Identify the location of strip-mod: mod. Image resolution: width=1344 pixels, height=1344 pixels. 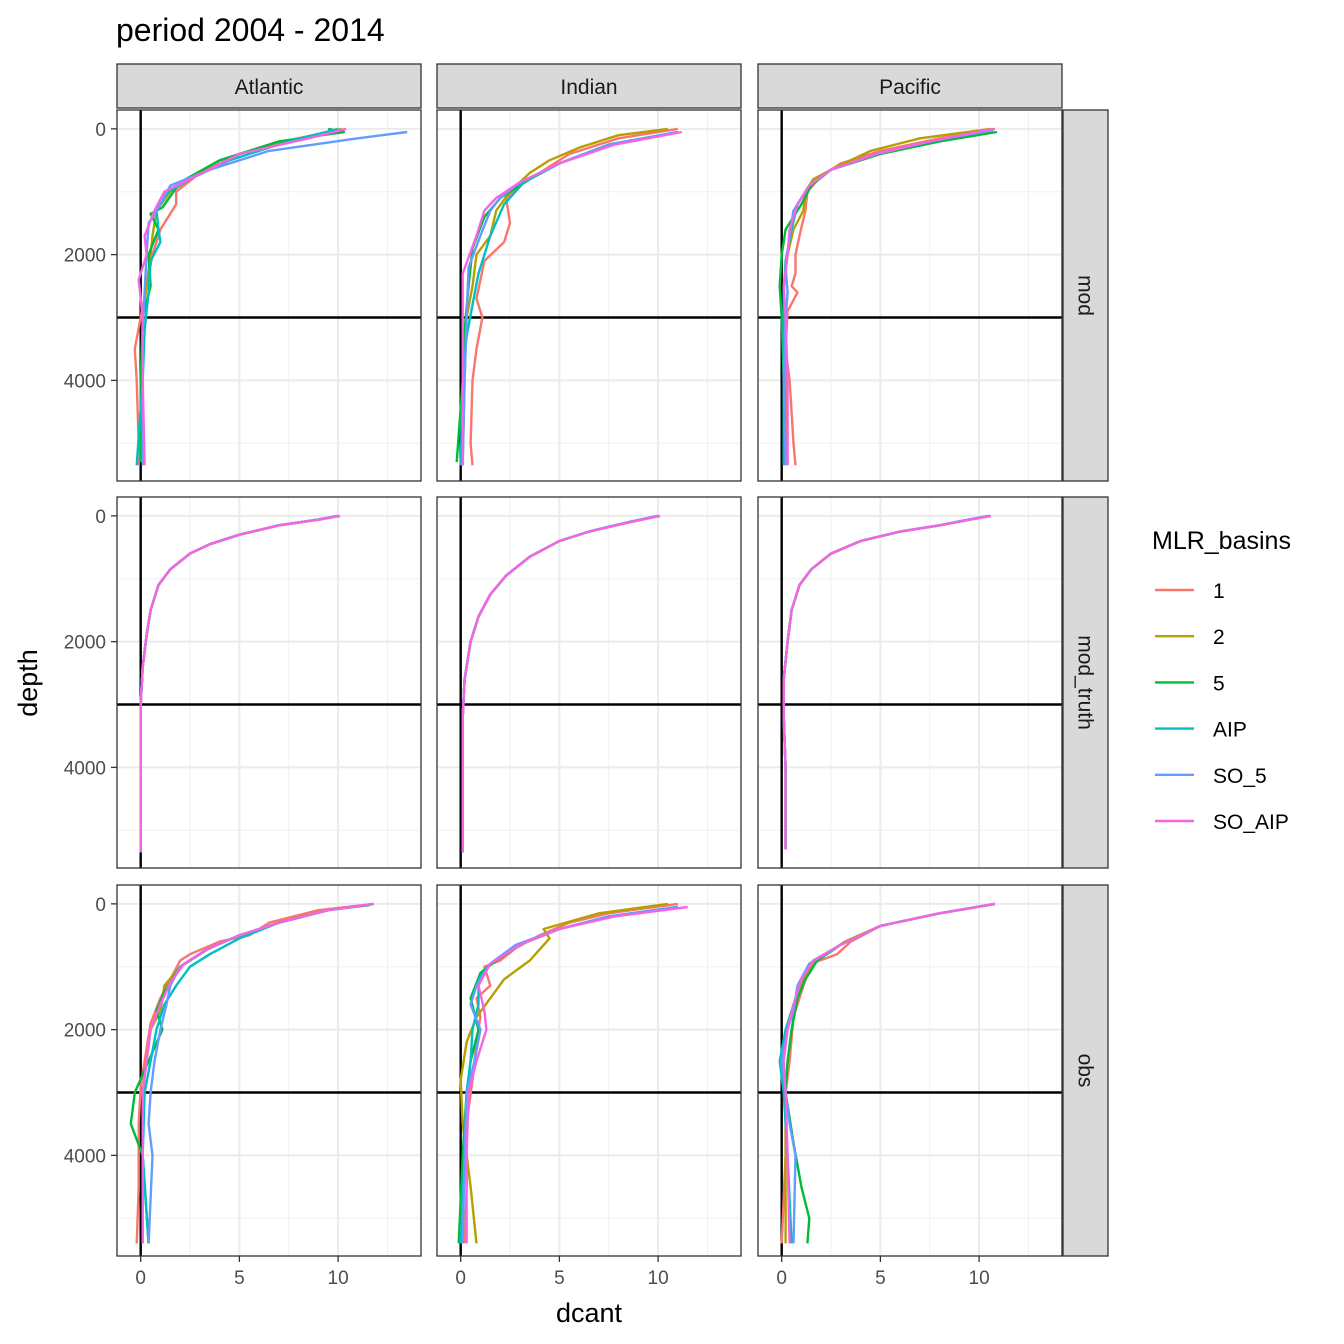
(1085, 295).